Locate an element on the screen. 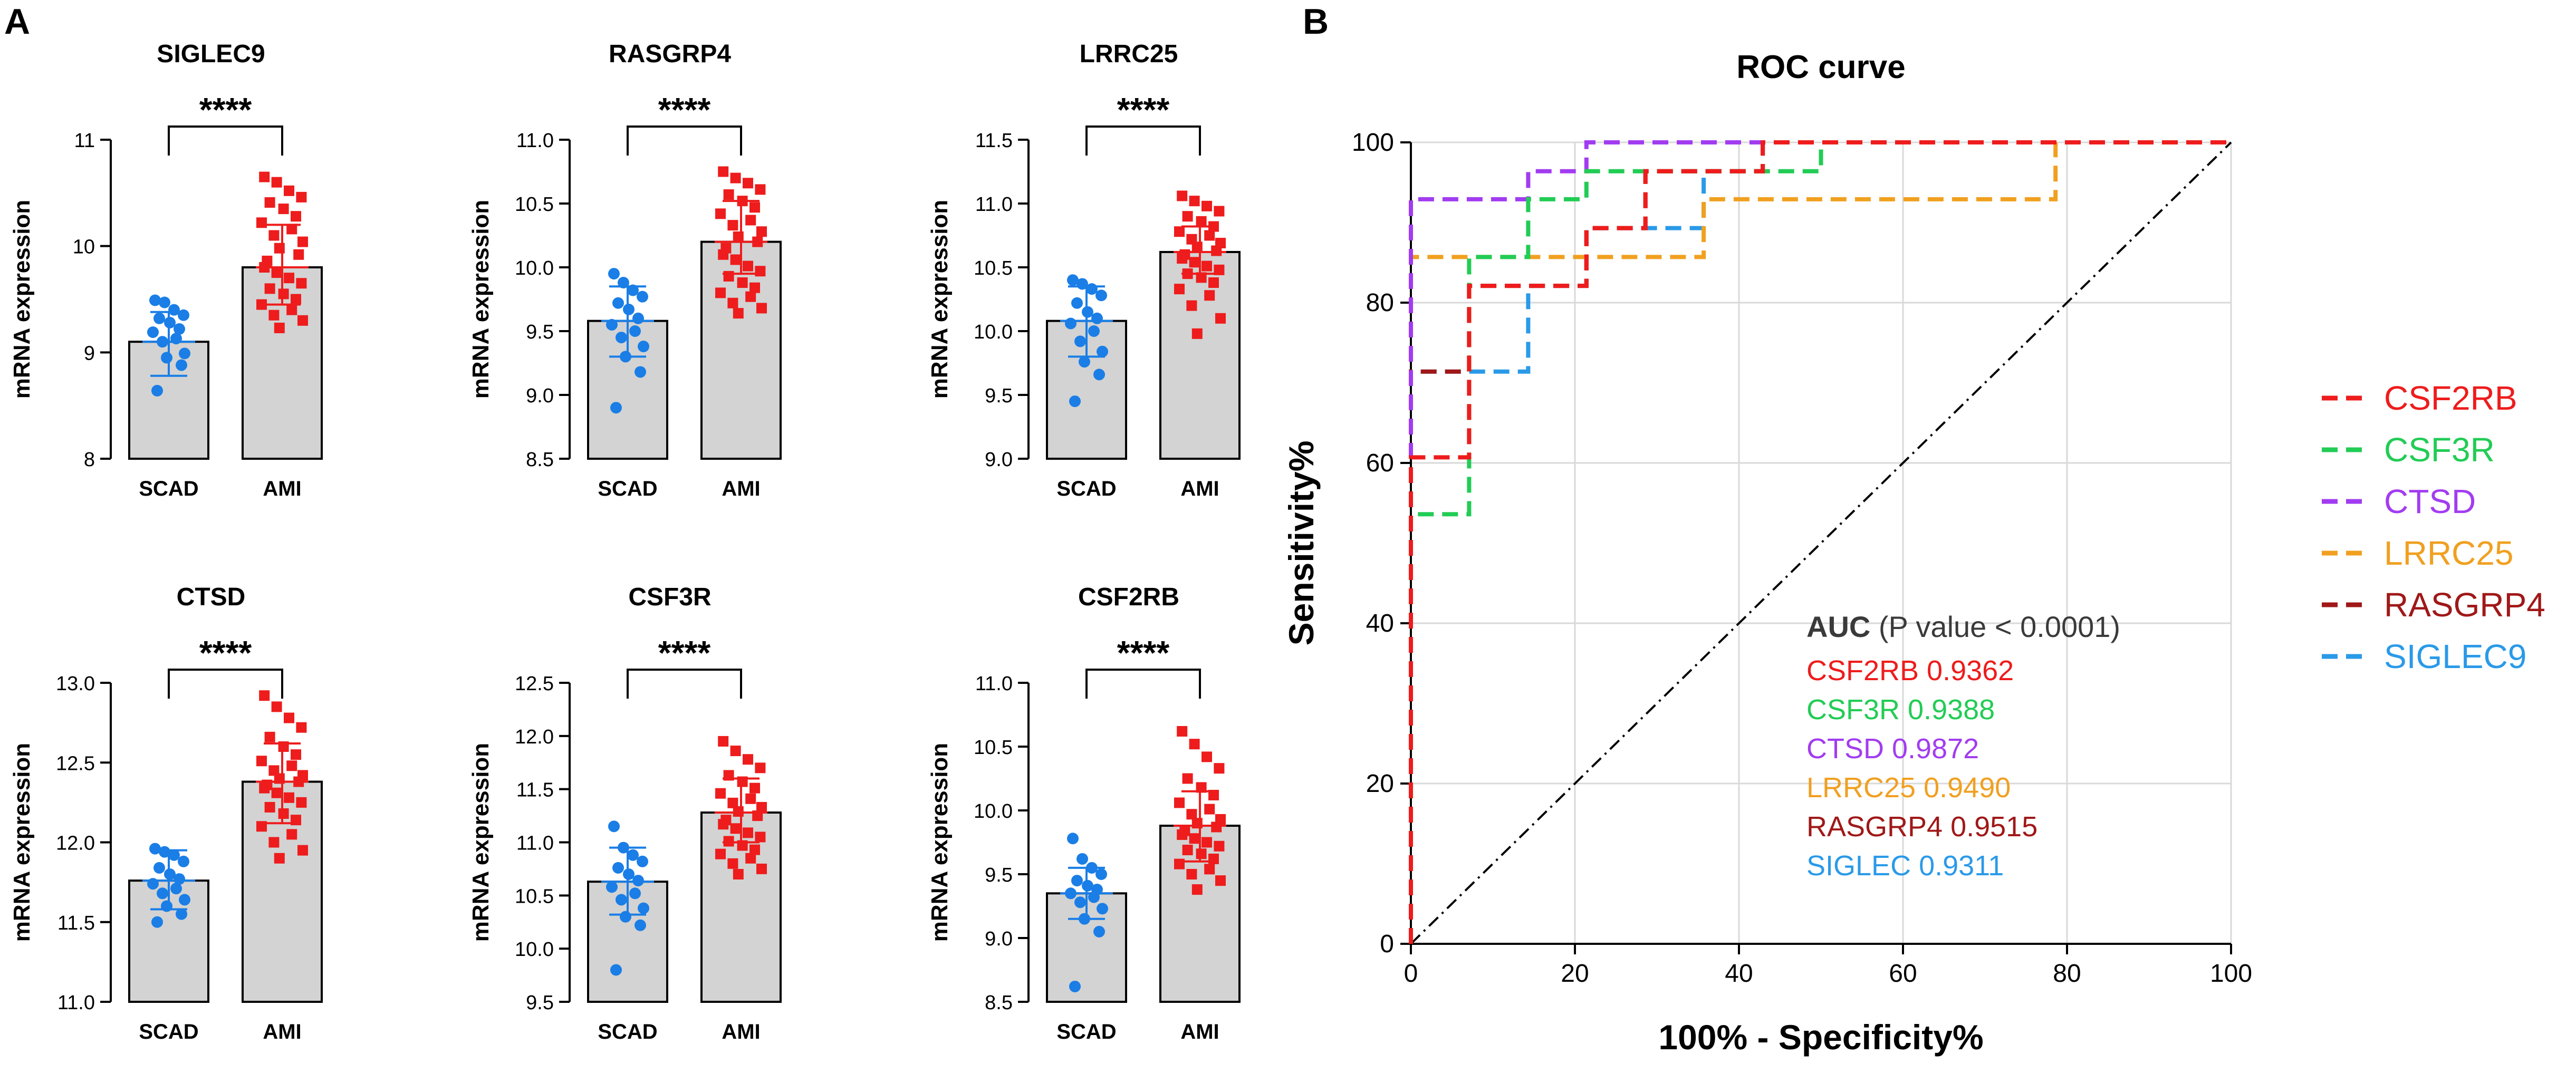  y-tick-label: 80 is located at coordinates (1380, 303).